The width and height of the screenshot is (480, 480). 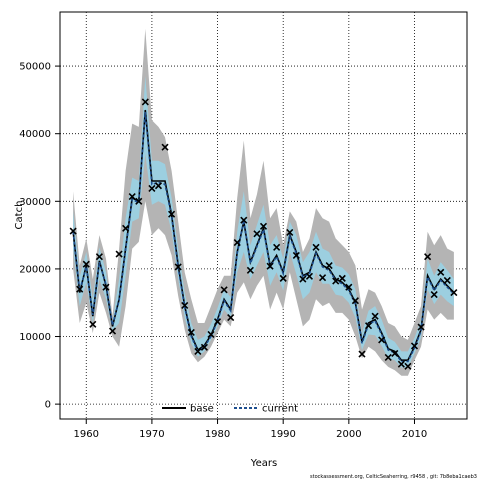 What do you see at coordinates (35, 134) in the screenshot?
I see `y-tick-label: 40000` at bounding box center [35, 134].